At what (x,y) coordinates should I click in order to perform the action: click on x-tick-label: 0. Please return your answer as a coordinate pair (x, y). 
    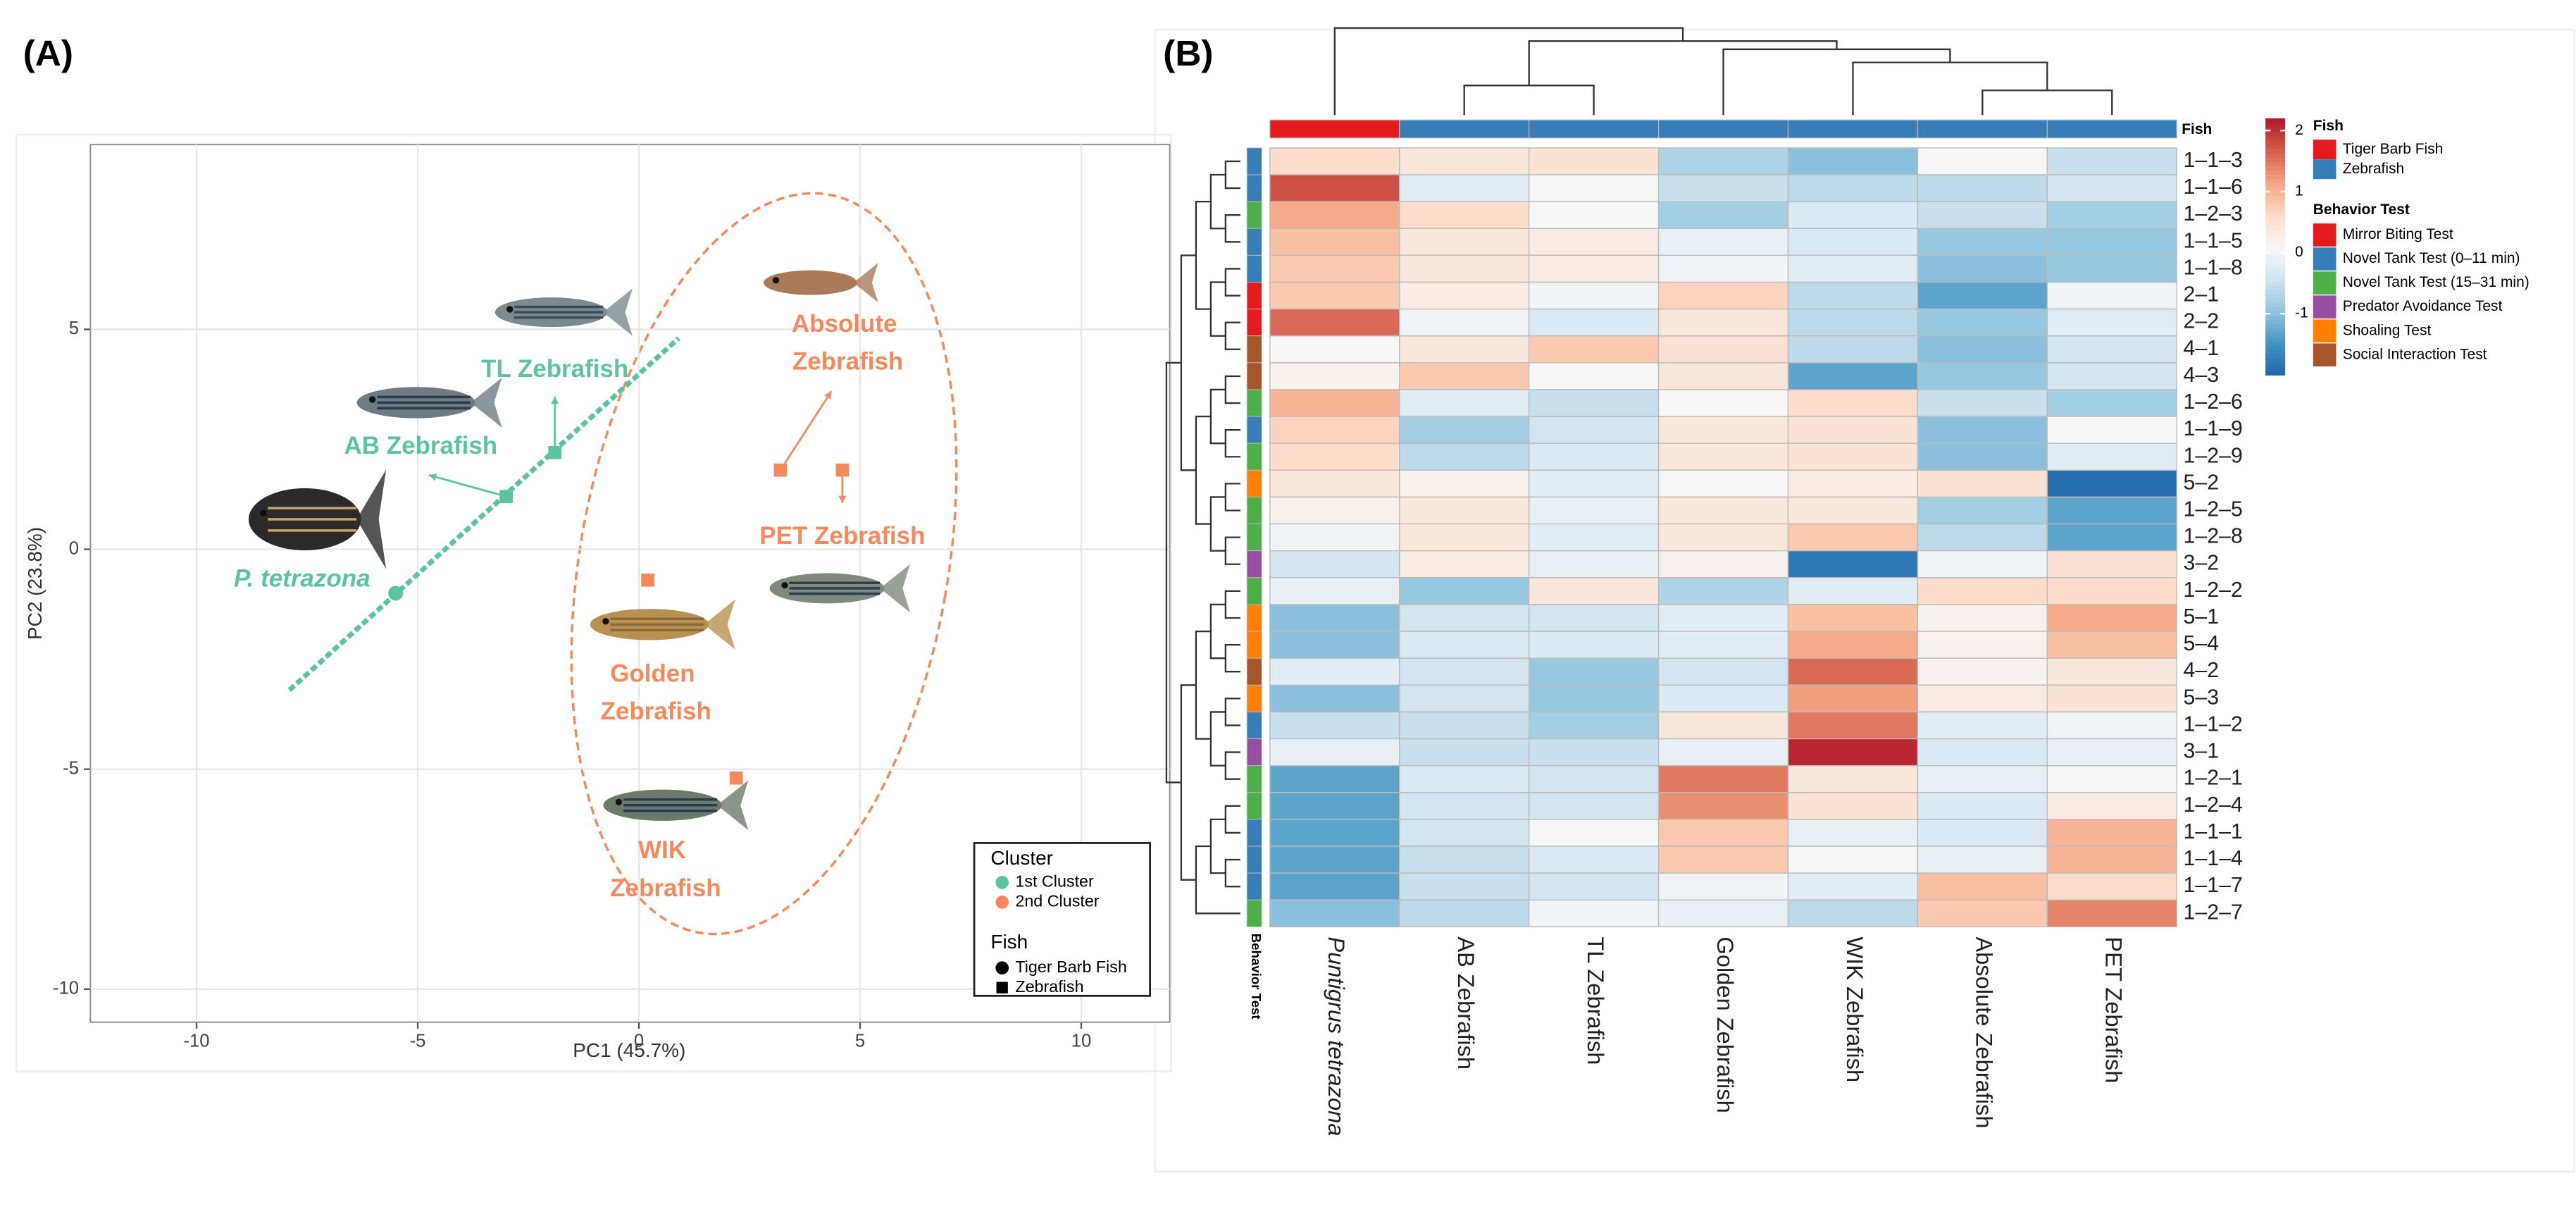
    Looking at the image, I should click on (639, 1041).